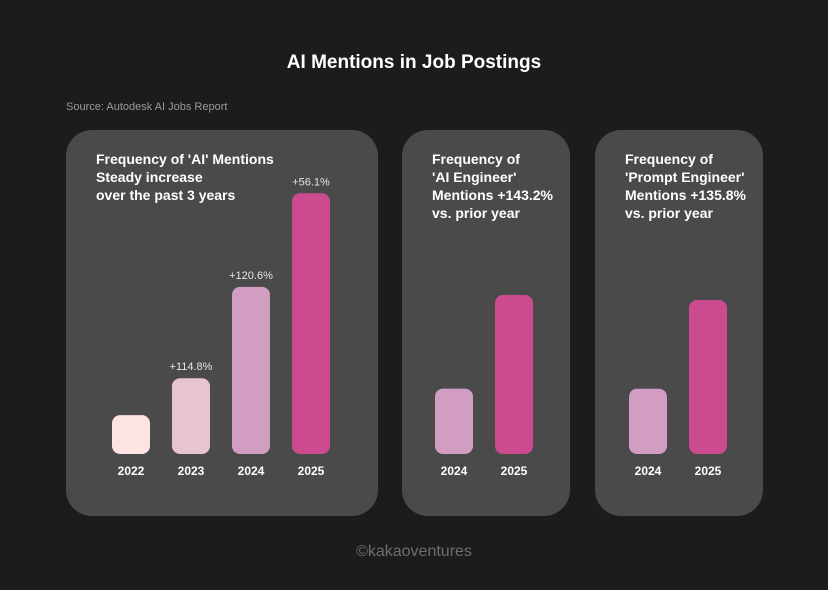 This screenshot has height=590, width=828. I want to click on source-note: Source: Autodesk AI Jobs Report, so click(147, 107).